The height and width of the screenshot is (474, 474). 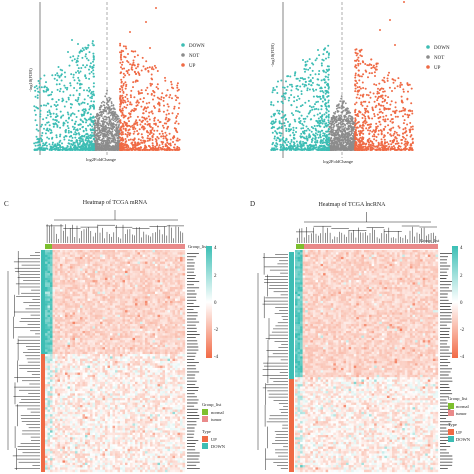 I want to click on legend-not-swatch, so click(x=428, y=57).